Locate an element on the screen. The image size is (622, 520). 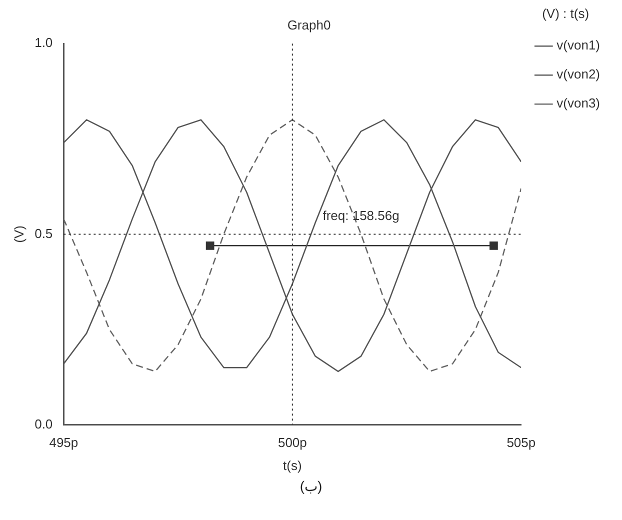
x-tick-label: 505p is located at coordinates (521, 442).